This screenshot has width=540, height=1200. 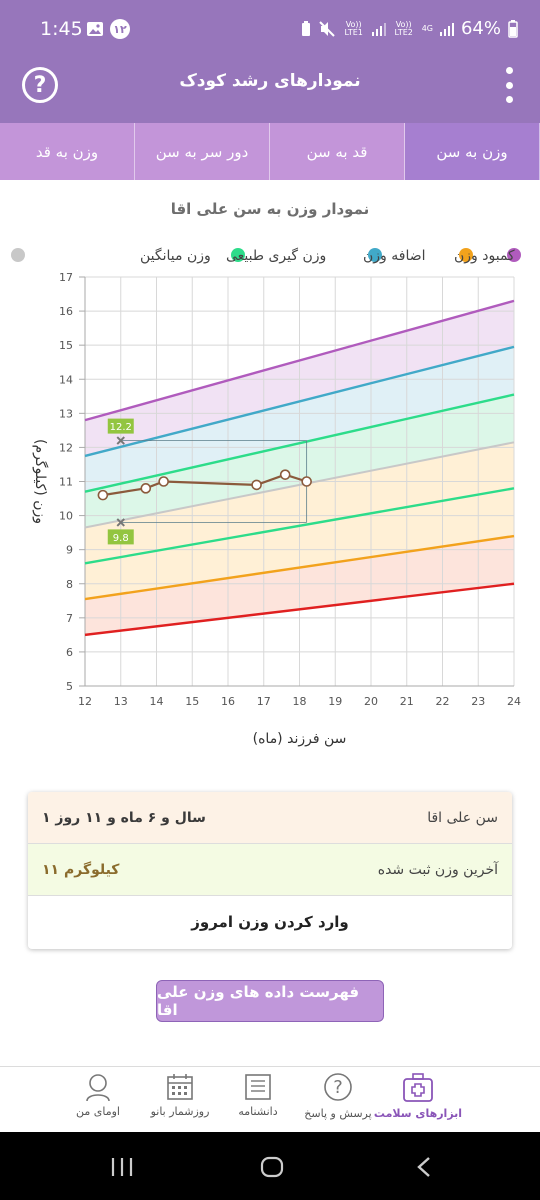 What do you see at coordinates (443, 701) in the screenshot?
I see `x-tick-label: 22` at bounding box center [443, 701].